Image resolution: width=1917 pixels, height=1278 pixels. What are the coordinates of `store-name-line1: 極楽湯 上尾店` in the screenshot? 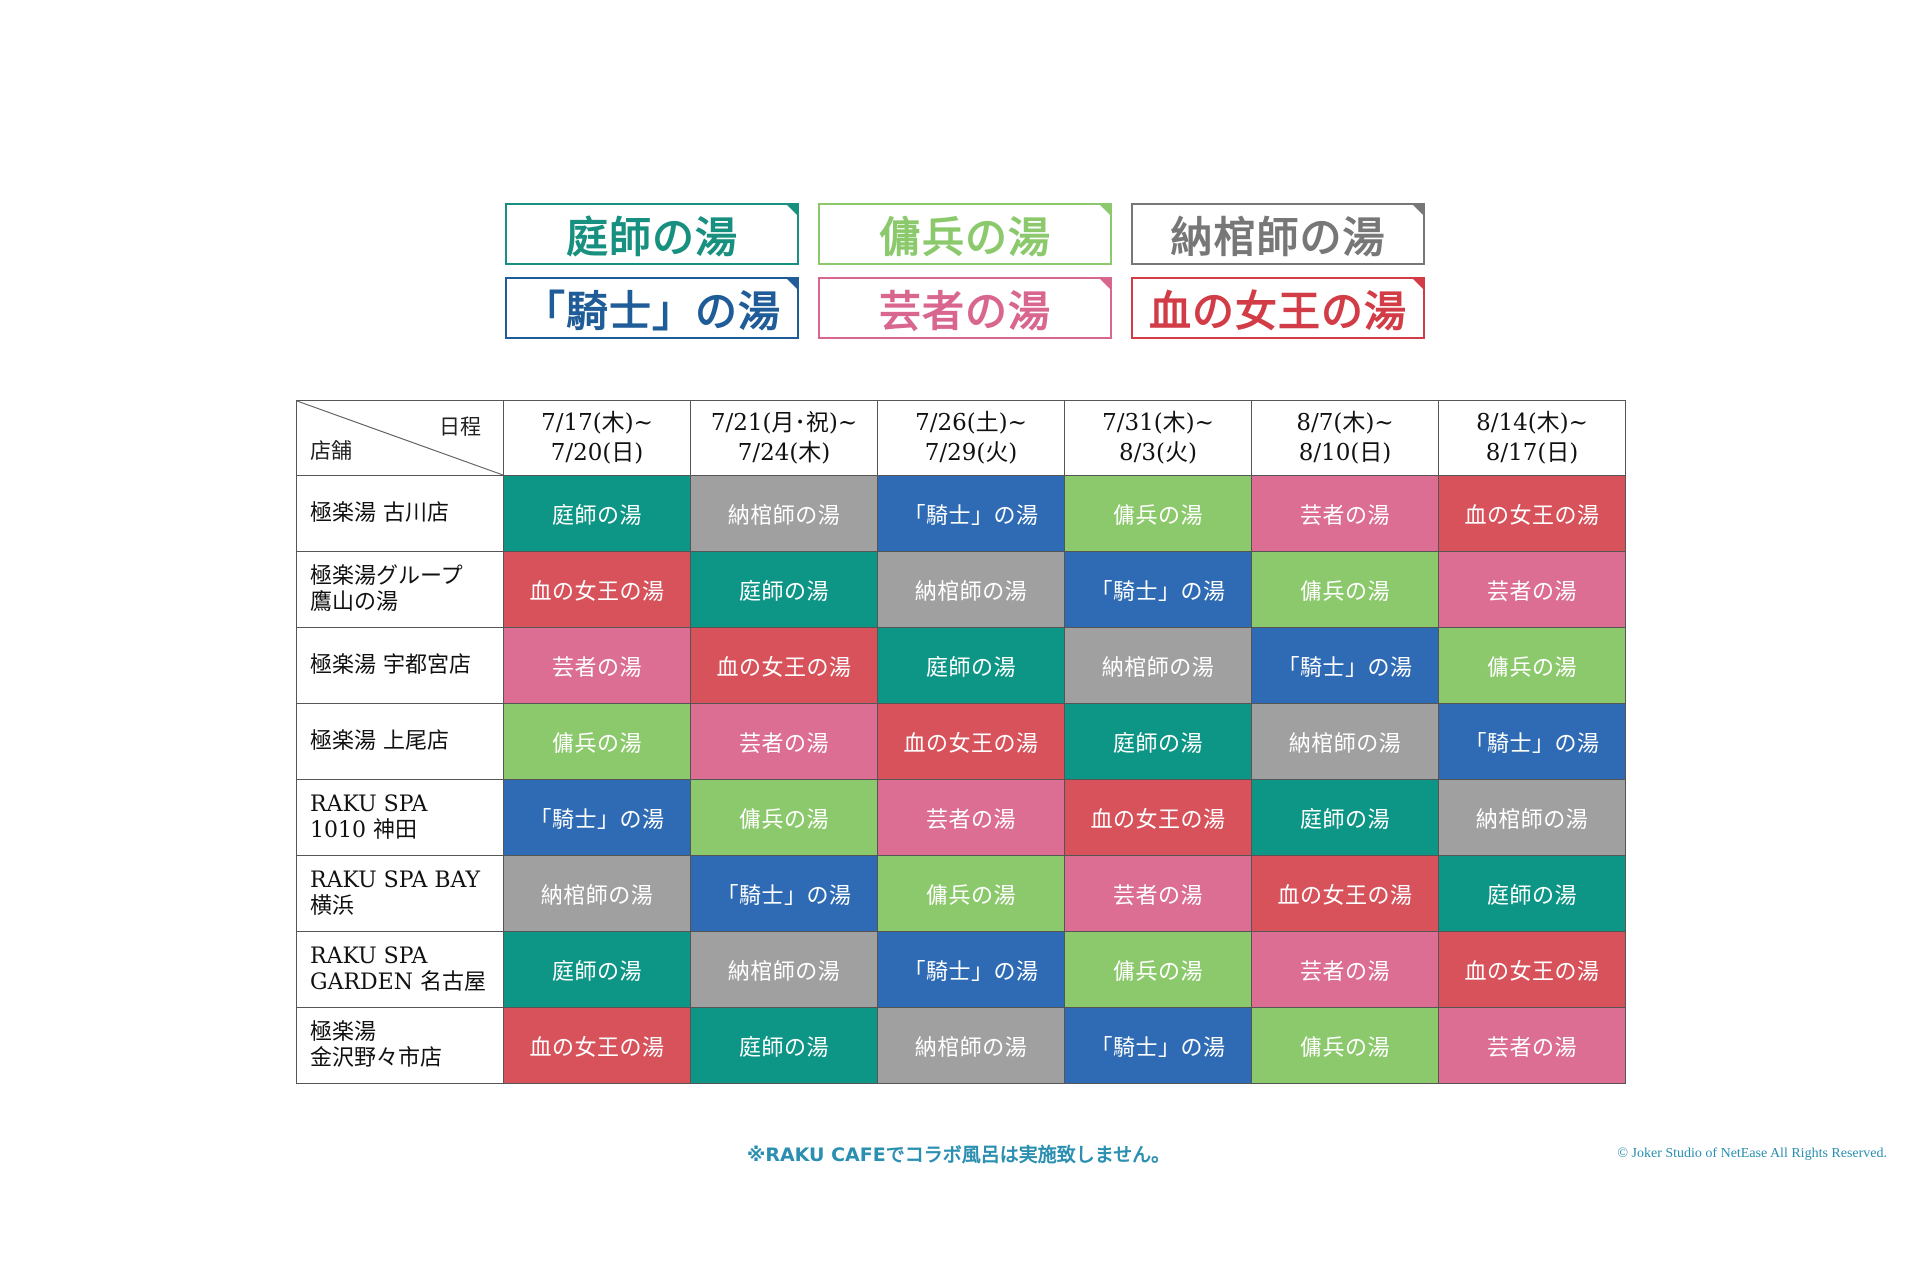 It's located at (379, 741).